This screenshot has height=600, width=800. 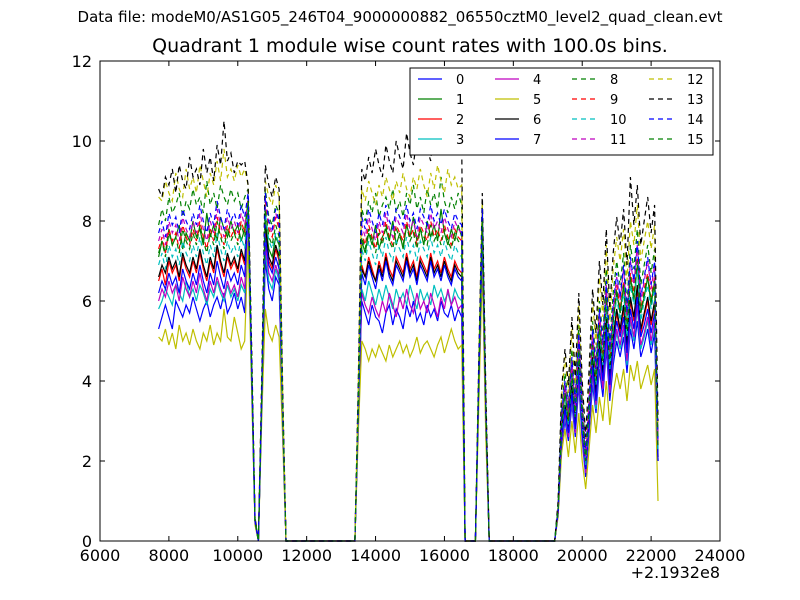 What do you see at coordinates (720, 555) in the screenshot?
I see `x-tick-label: 24000` at bounding box center [720, 555].